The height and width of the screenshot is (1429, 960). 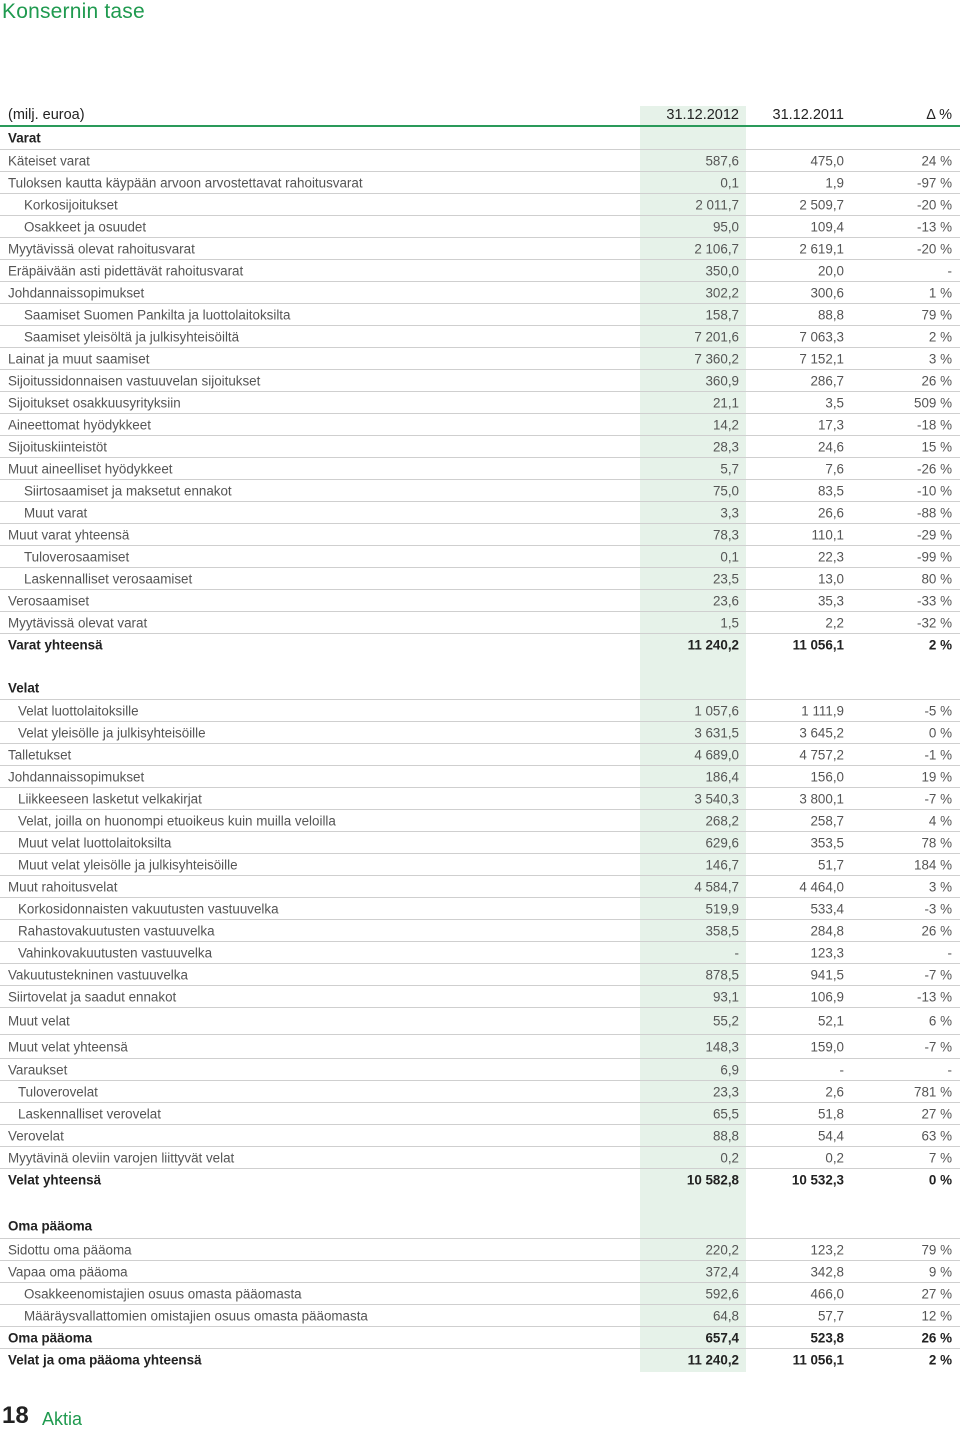 I want to click on value-2012: 158,7, so click(x=722, y=314).